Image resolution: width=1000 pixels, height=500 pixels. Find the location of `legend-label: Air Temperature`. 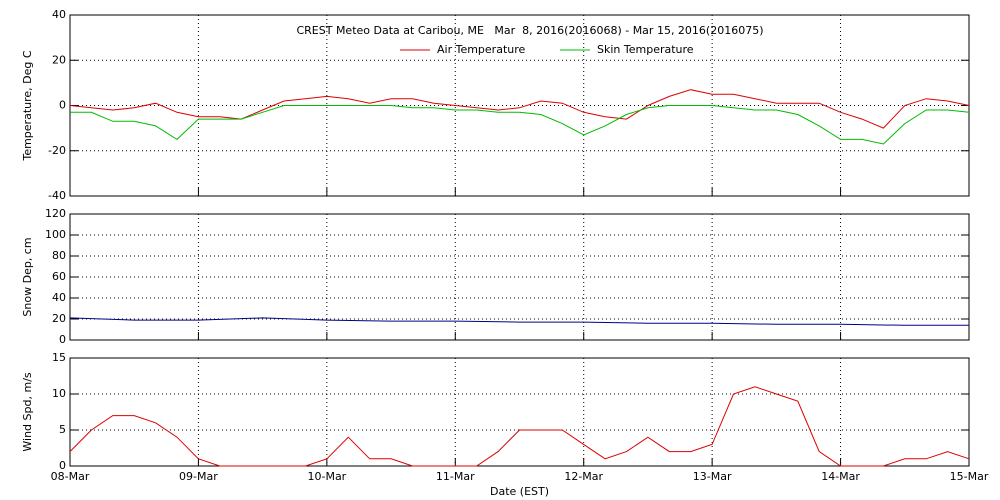

legend-label: Air Temperature is located at coordinates (481, 49).